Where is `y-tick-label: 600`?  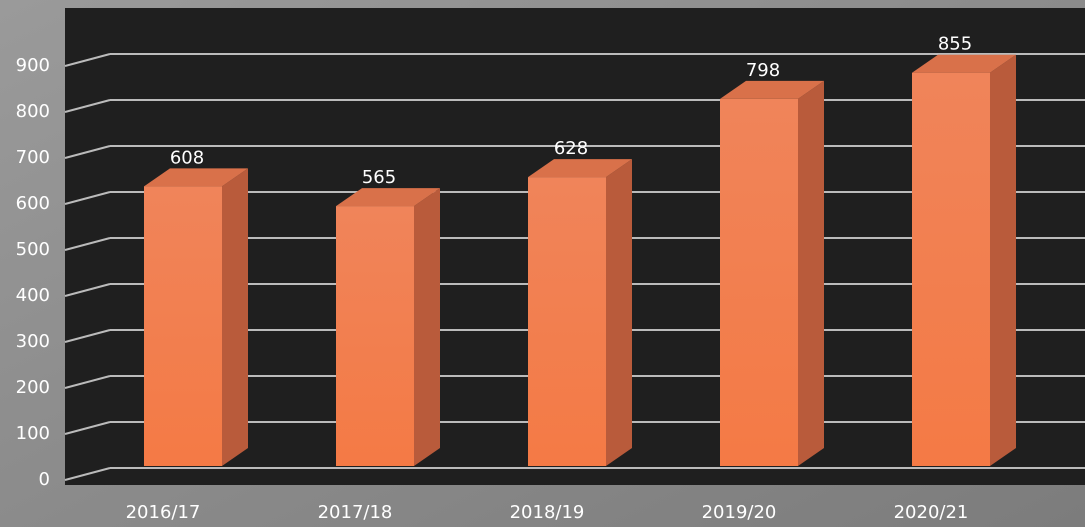
y-tick-label: 600 is located at coordinates (33, 203).